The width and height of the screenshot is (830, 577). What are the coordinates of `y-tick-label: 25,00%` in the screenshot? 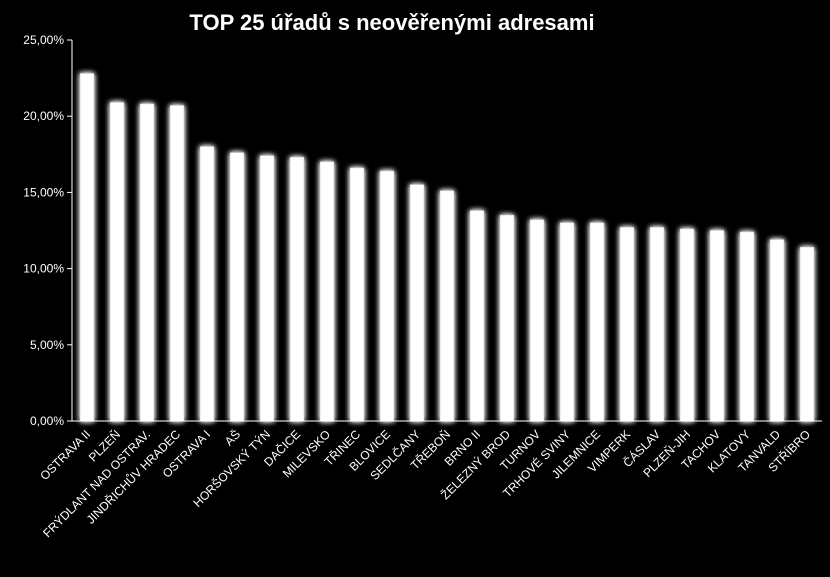 It's located at (43, 40).